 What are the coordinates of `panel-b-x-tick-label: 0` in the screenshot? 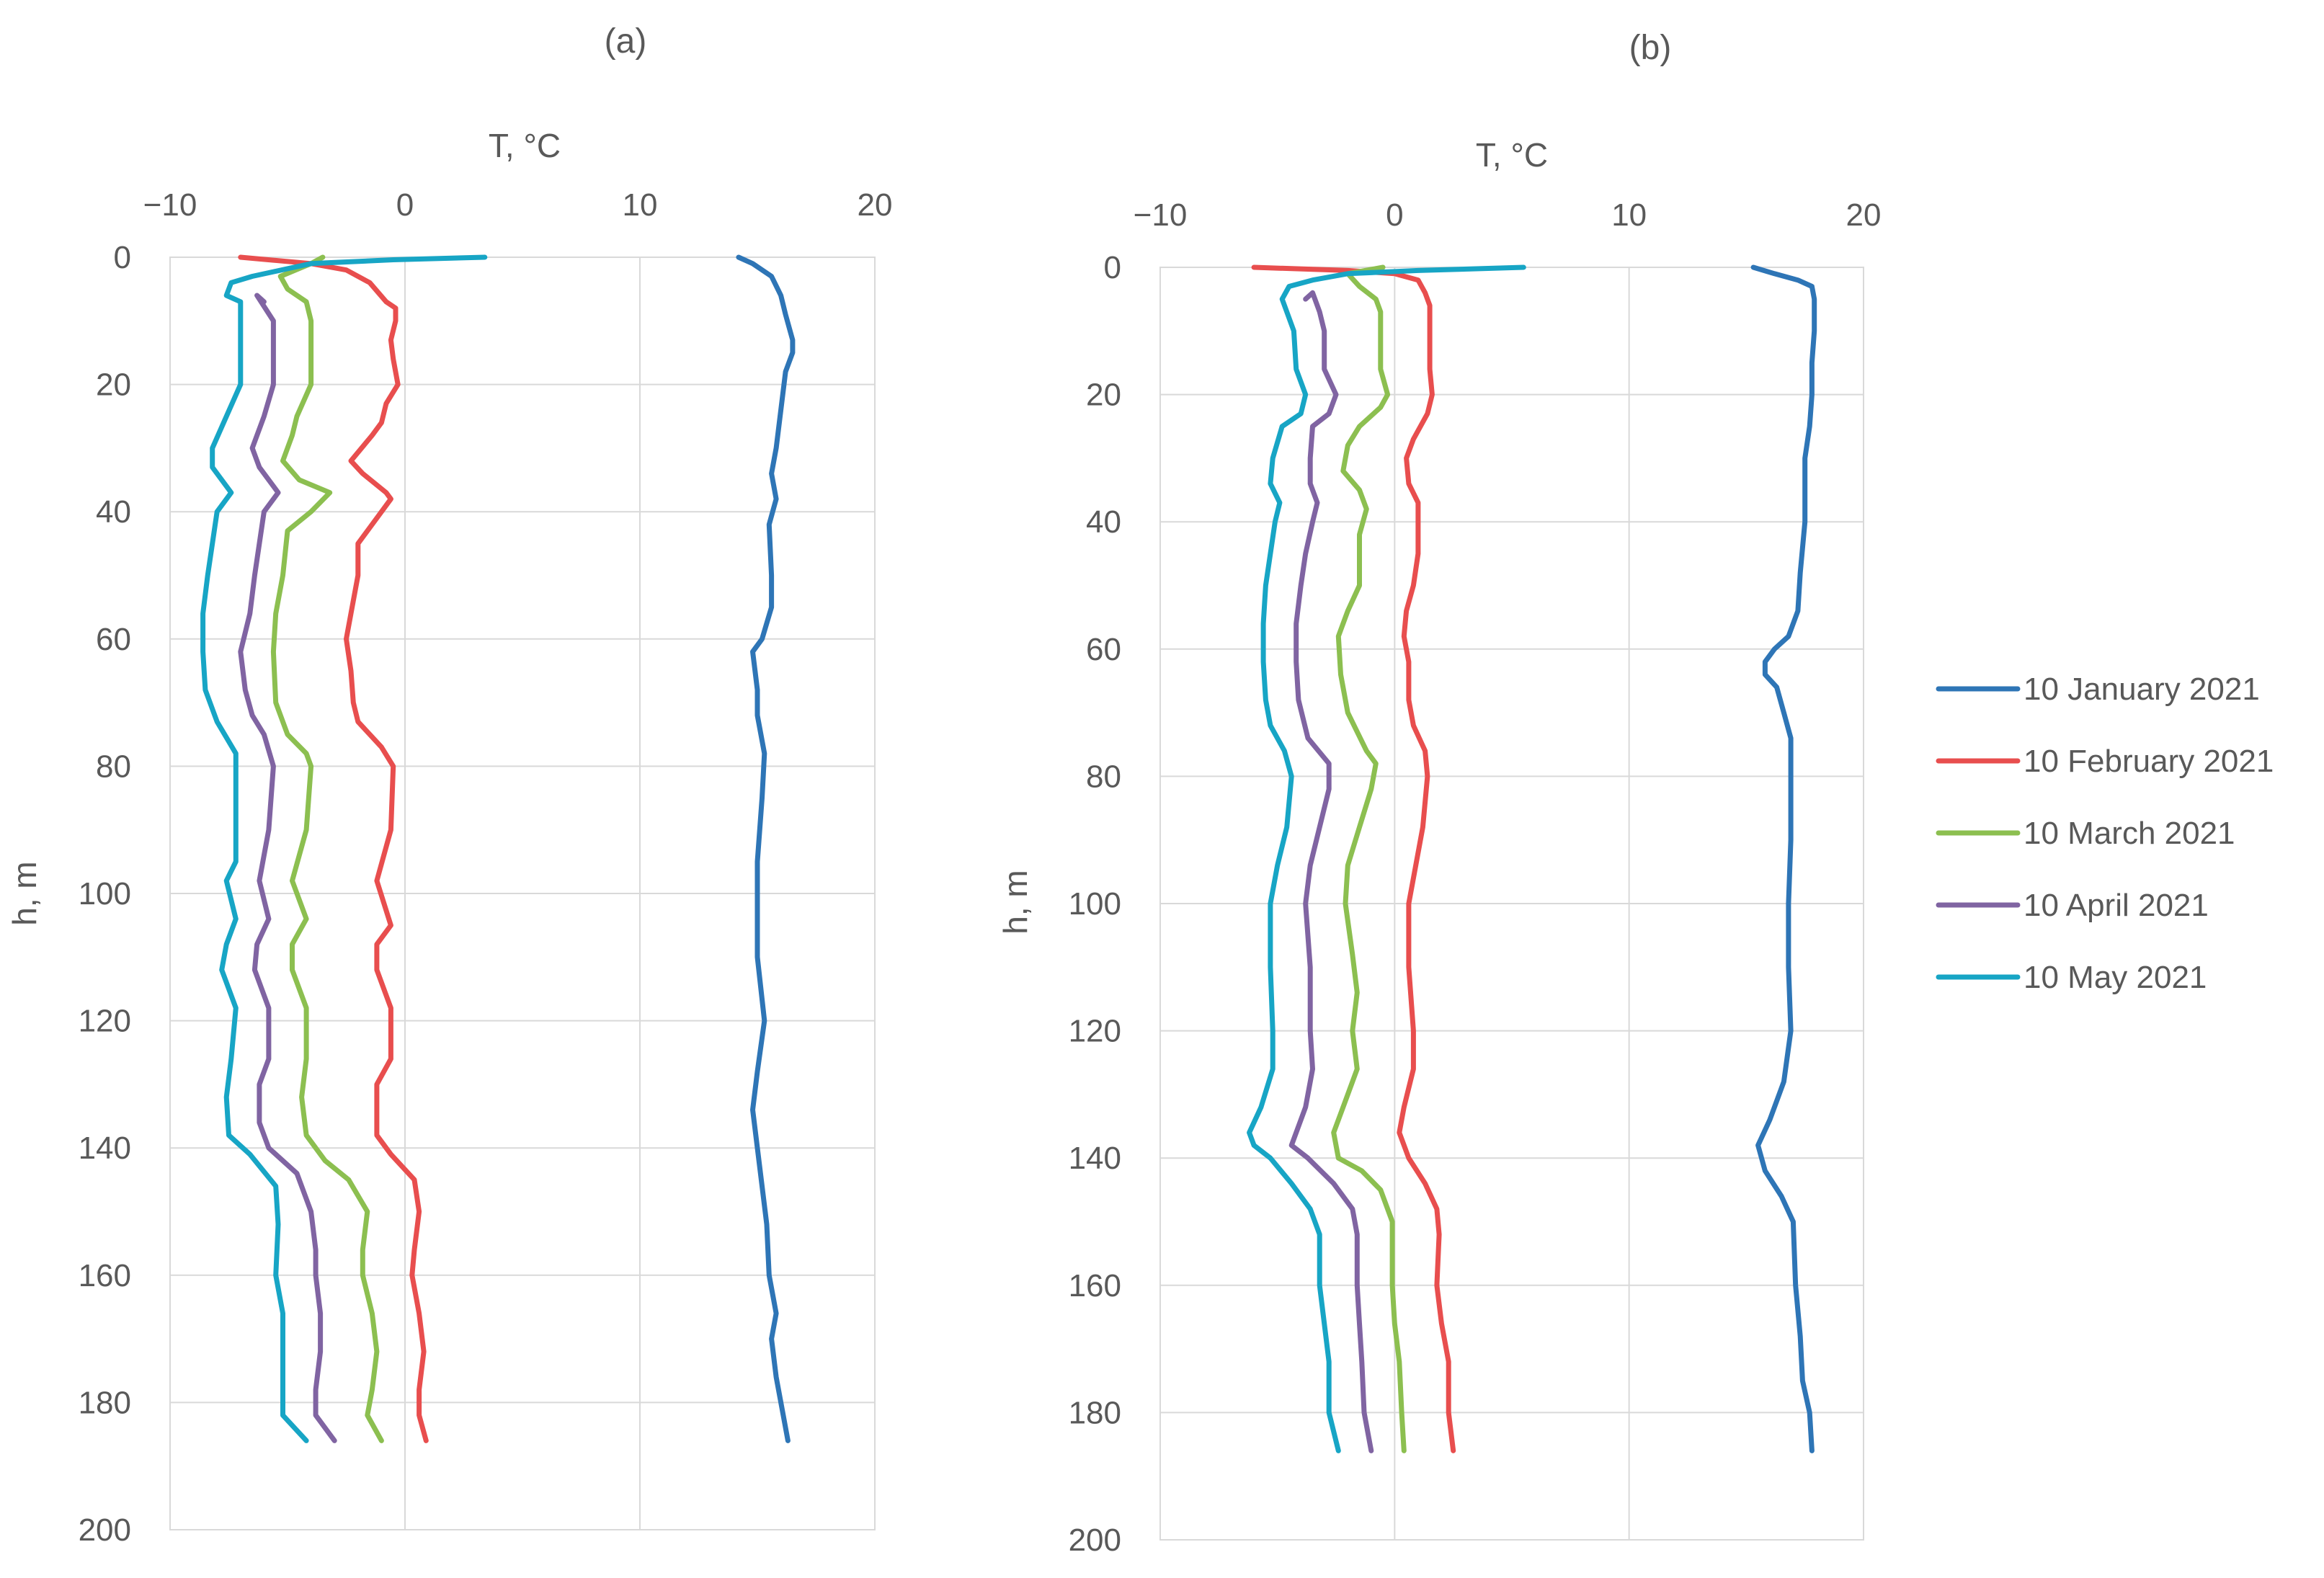 It's located at (1394, 215).